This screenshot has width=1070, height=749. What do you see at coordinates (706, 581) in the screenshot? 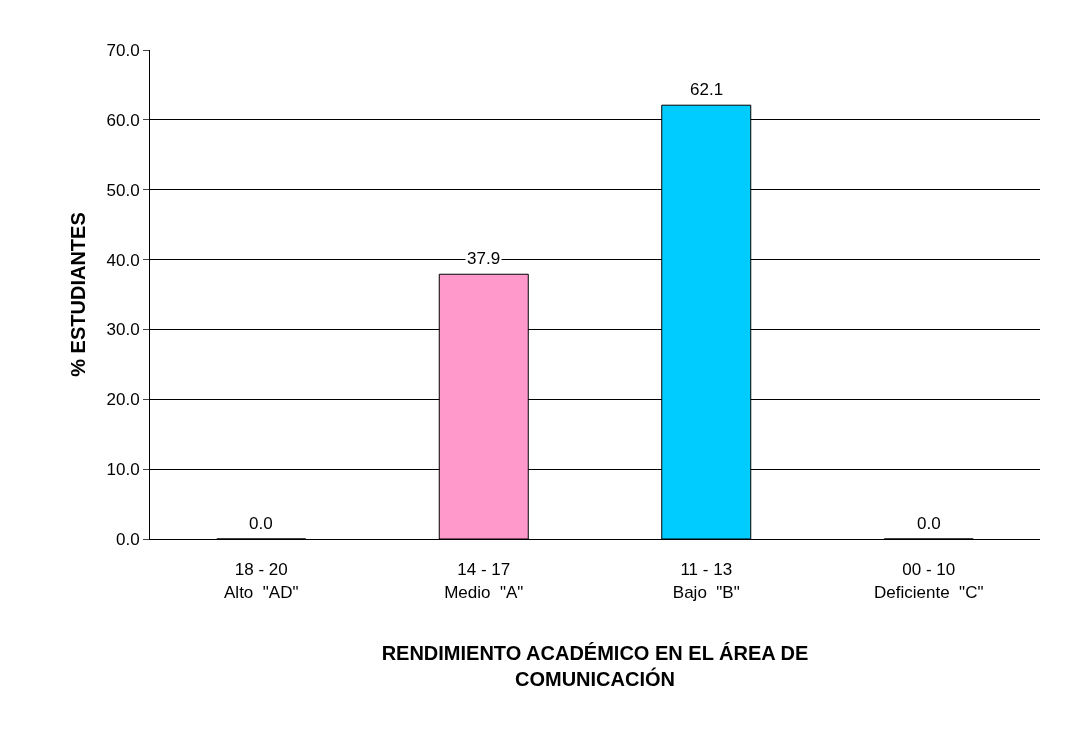
I see `x-tick-label: 11 - 13 Bajo "B"` at bounding box center [706, 581].